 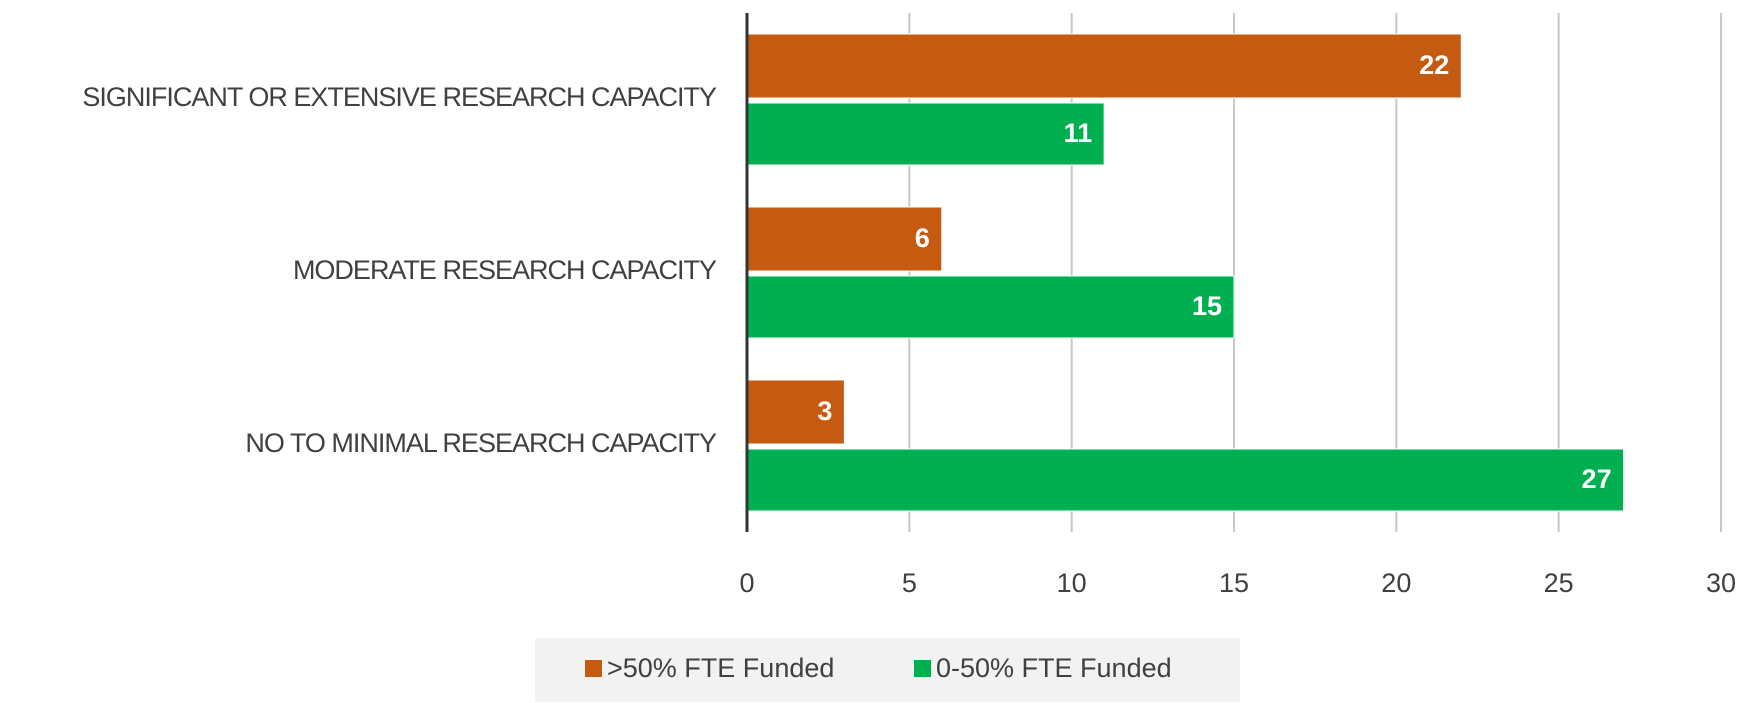 I want to click on x-tick-label: 0, so click(x=746, y=583).